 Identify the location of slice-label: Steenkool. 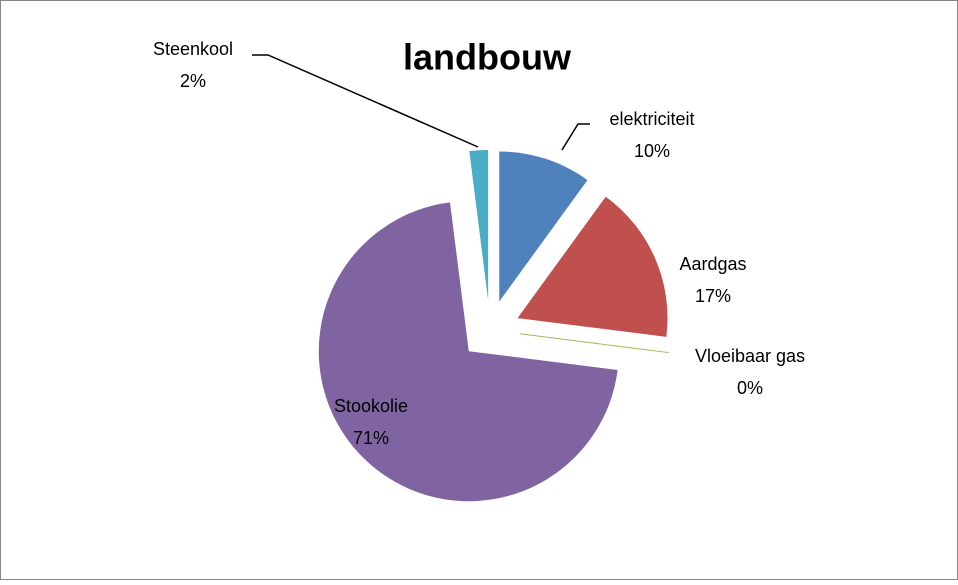
(193, 49).